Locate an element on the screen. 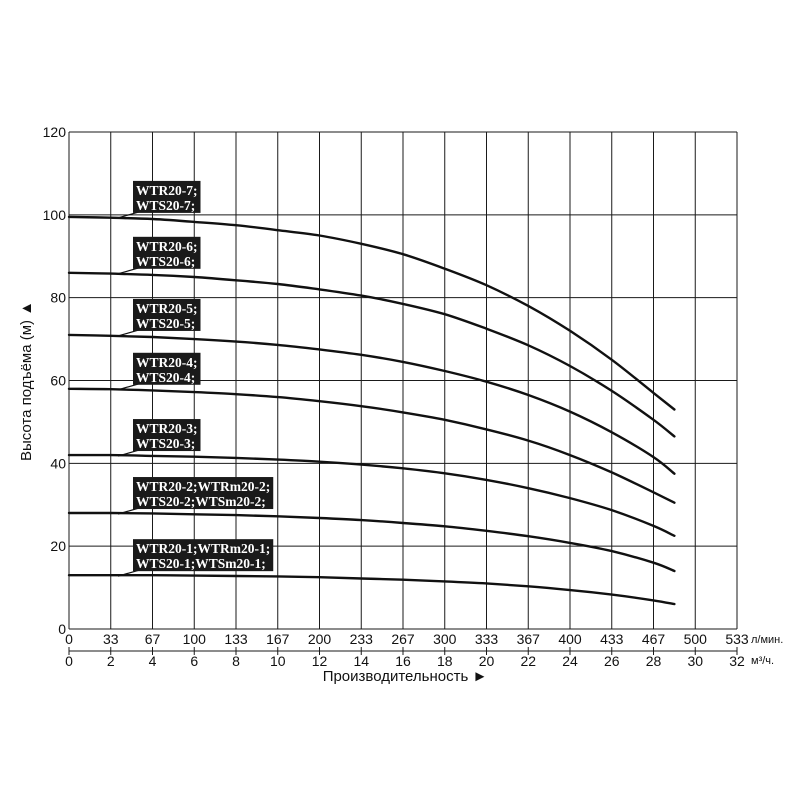 The height and width of the screenshot is (800, 800). x-tick-label-lpm: 167 is located at coordinates (278, 639).